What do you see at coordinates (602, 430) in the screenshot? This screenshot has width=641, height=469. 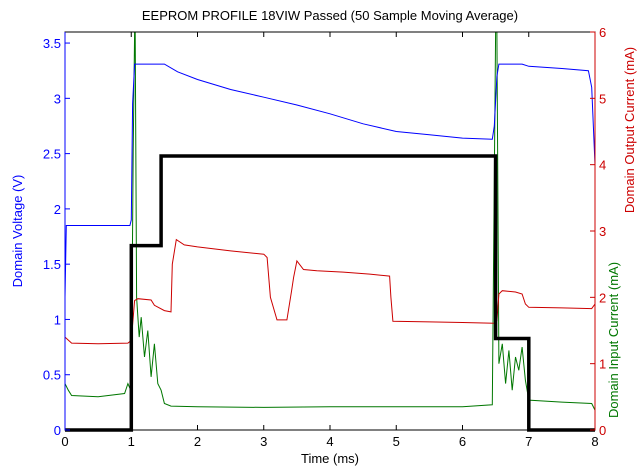 I see `right-tick-label: 0` at bounding box center [602, 430].